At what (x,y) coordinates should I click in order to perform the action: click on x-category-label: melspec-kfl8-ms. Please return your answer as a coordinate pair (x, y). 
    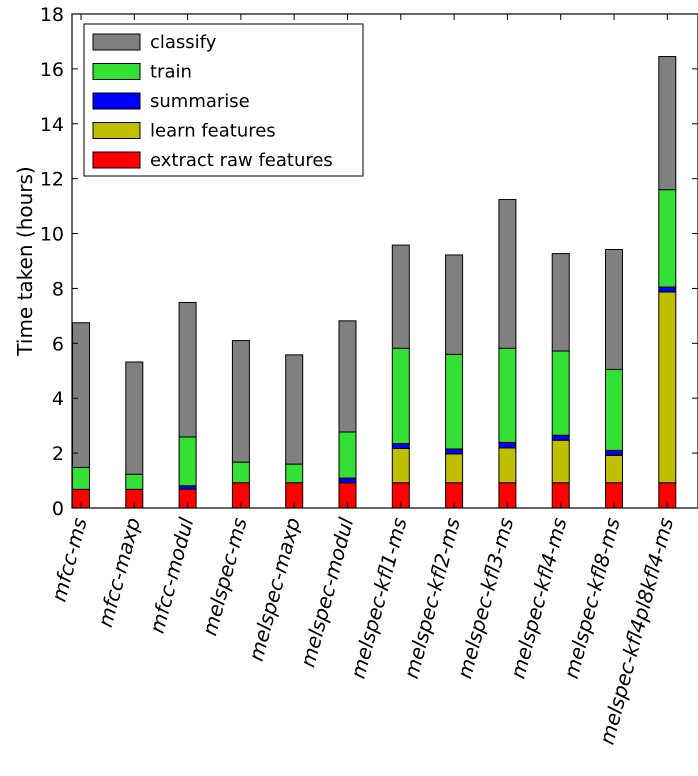
    Looking at the image, I should click on (592, 598).